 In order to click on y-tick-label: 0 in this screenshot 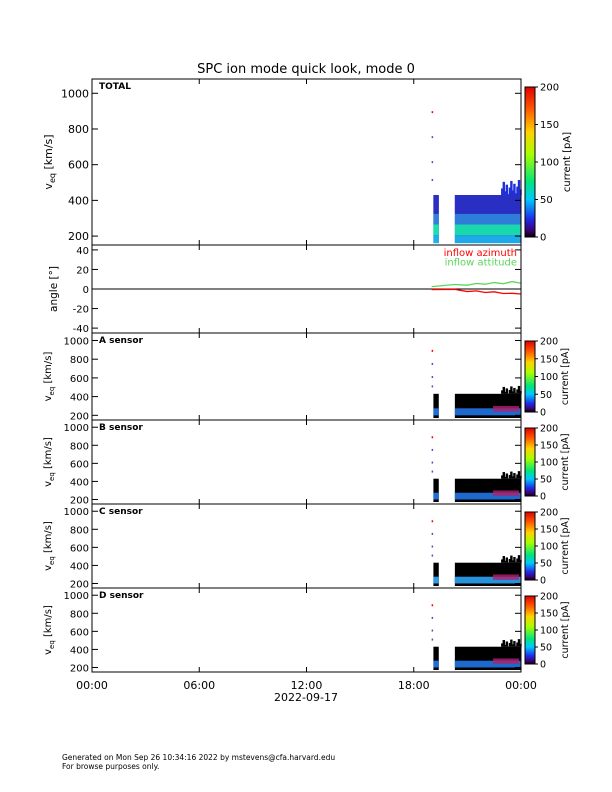, I will do `click(86, 290)`.